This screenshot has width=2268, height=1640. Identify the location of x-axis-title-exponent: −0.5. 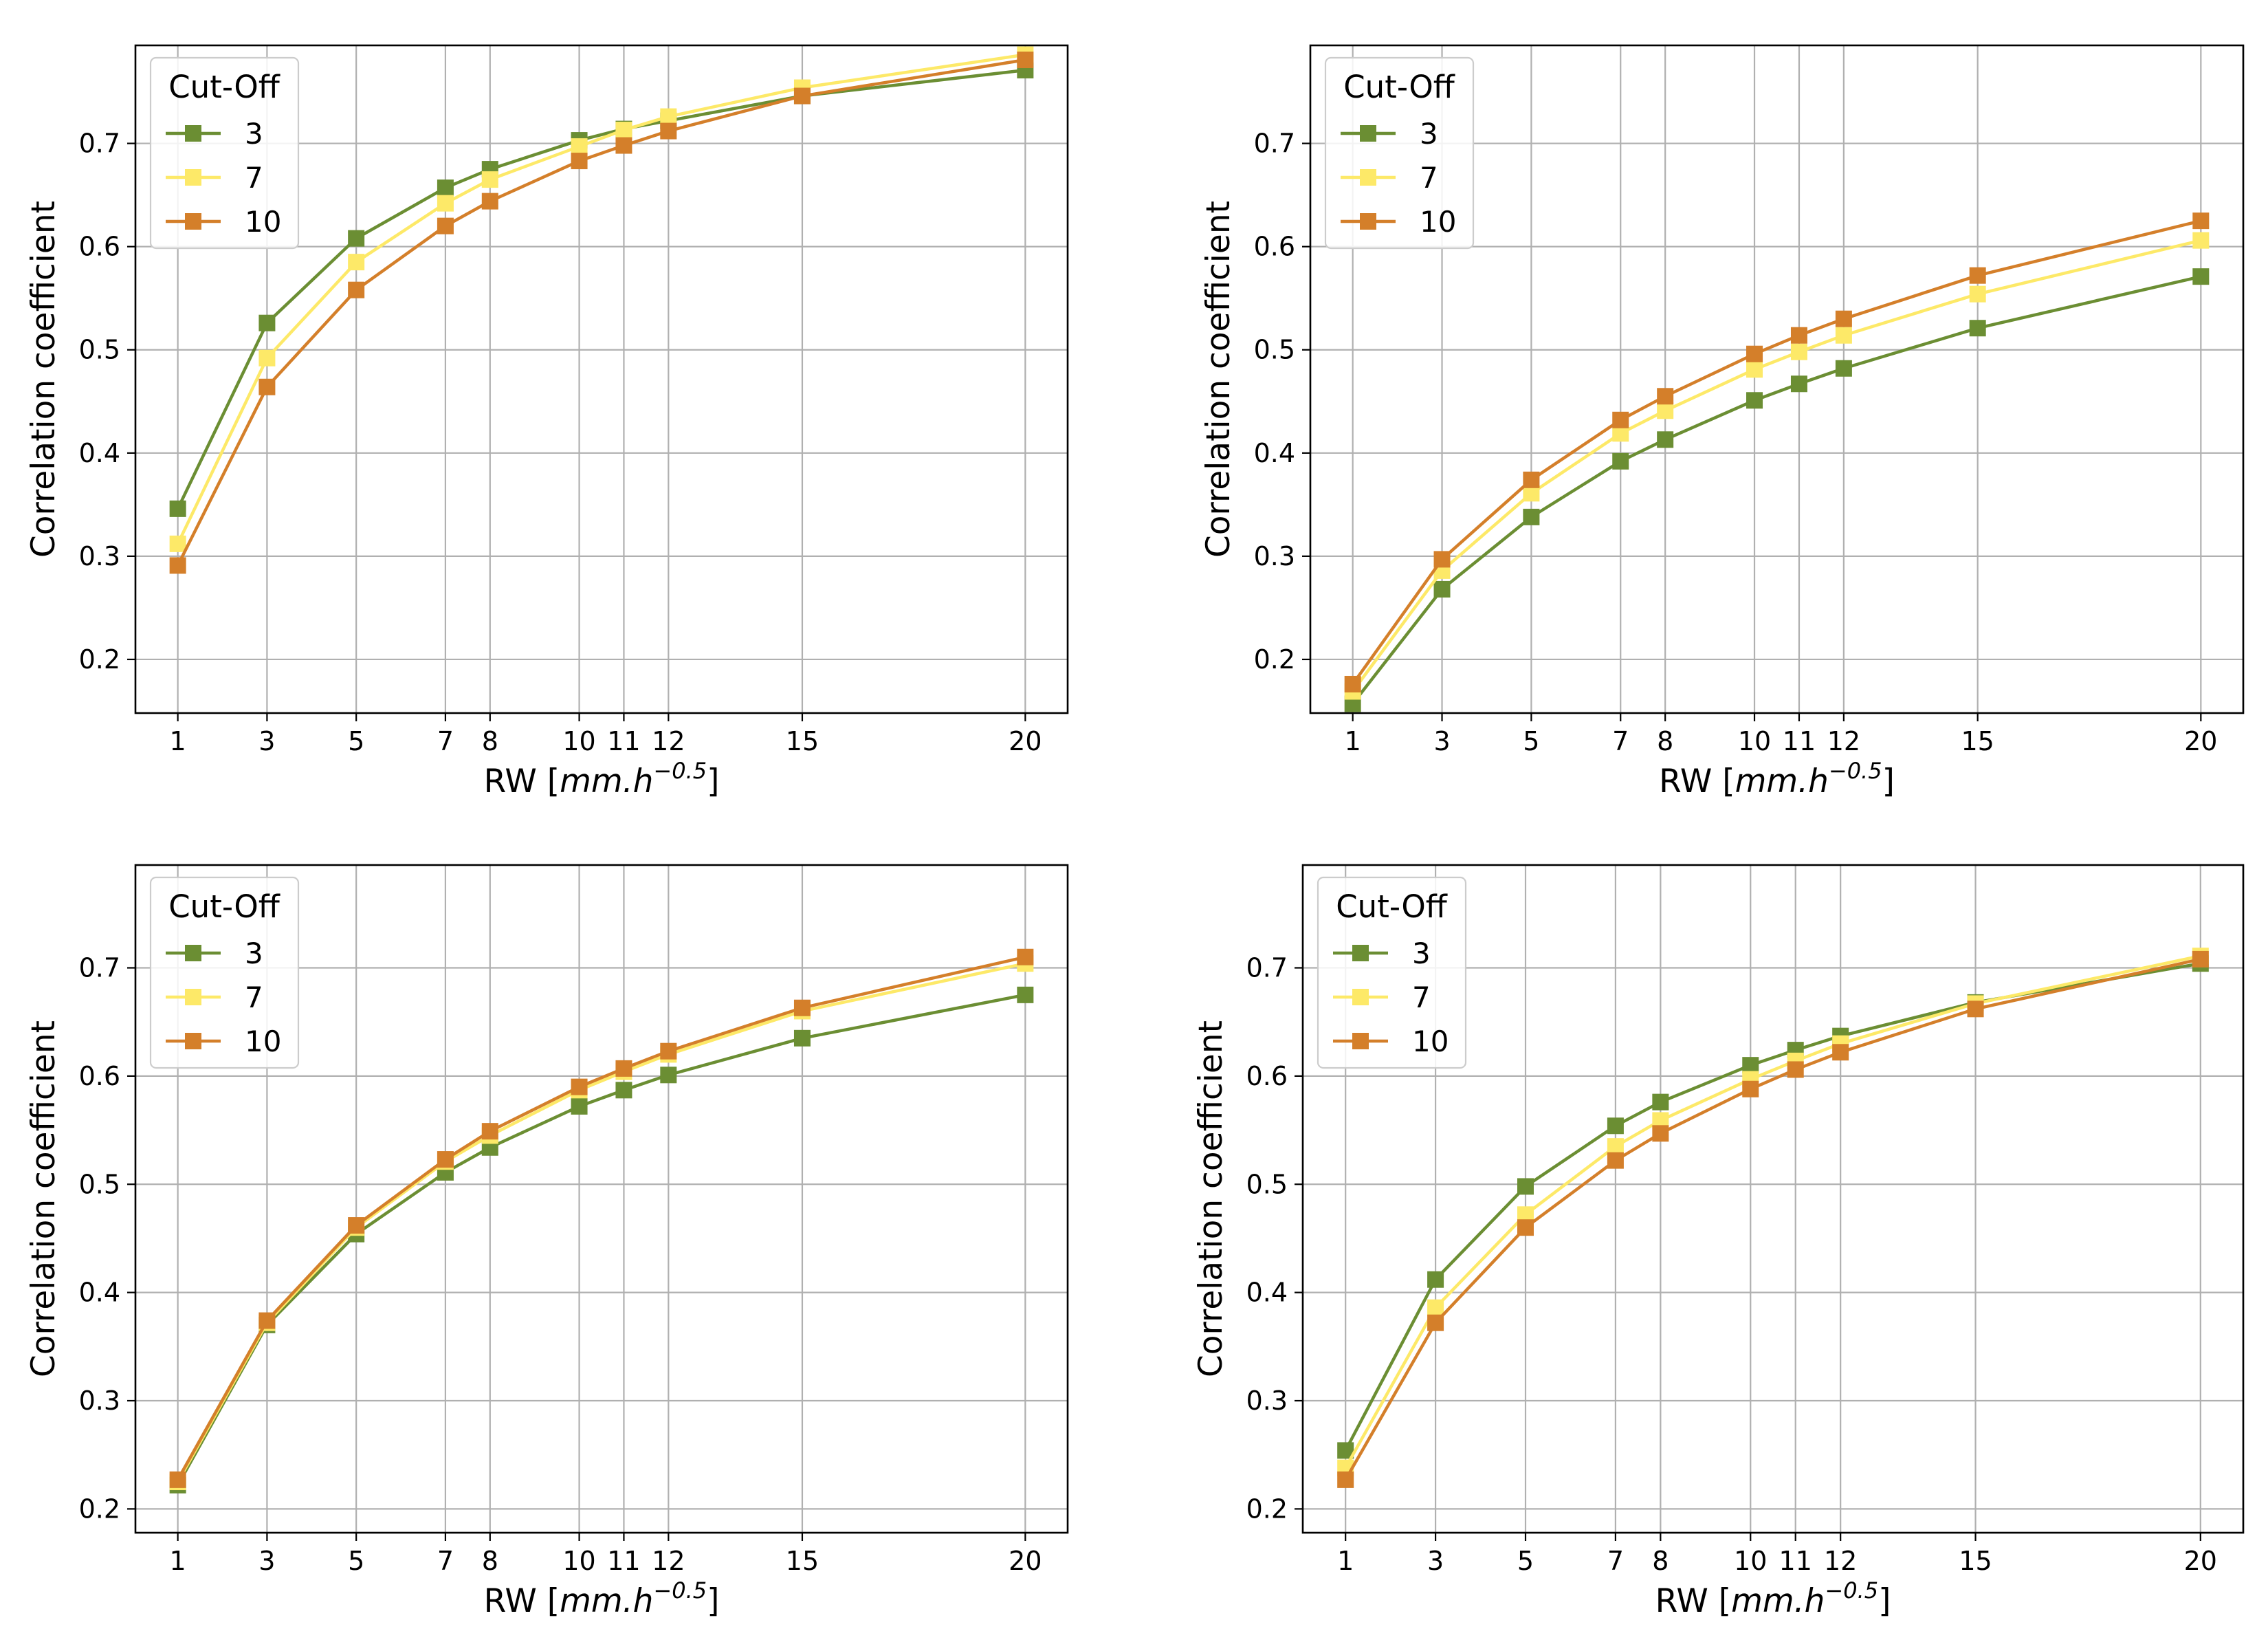
(680, 1590).